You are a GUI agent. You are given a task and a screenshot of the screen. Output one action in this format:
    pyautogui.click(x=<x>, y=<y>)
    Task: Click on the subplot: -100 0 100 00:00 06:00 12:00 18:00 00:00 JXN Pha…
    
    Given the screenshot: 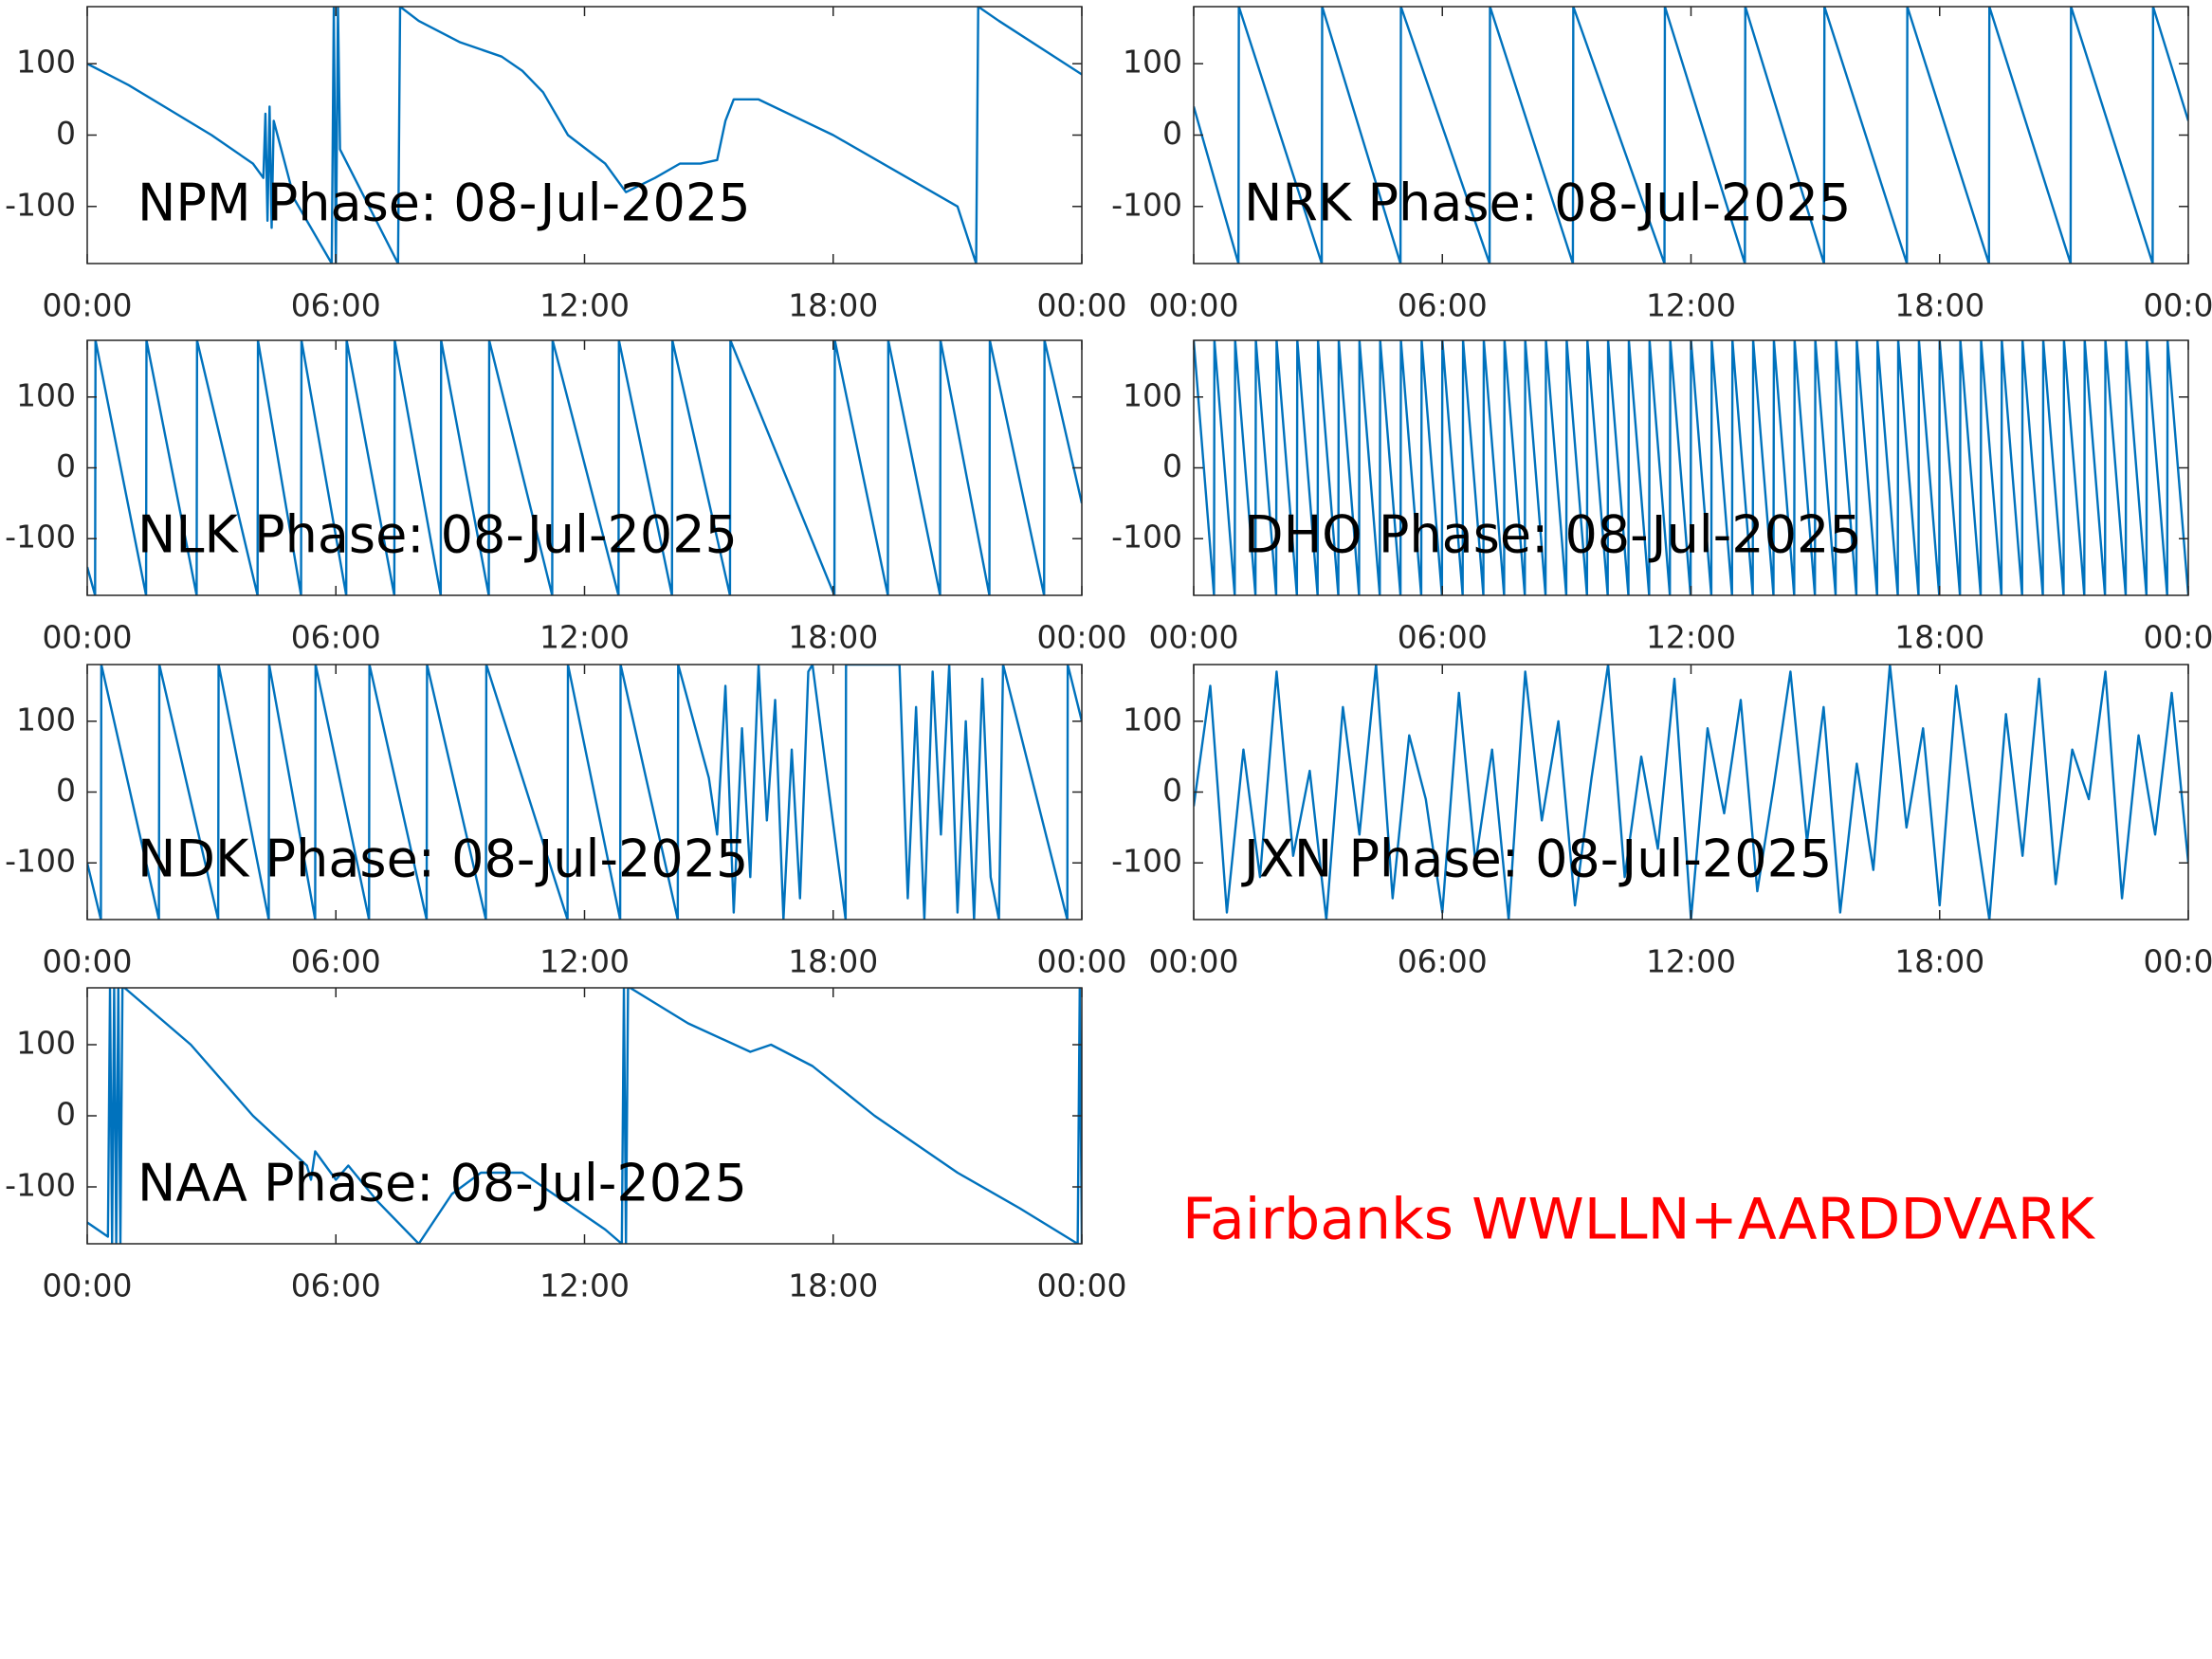 What is the action you would take?
    pyautogui.click(x=1661, y=822)
    